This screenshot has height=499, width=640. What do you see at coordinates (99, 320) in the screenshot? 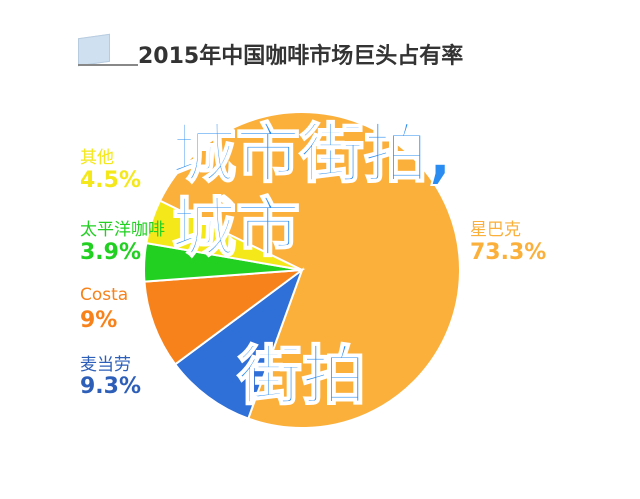
I see `label-costa-pct: 9%` at bounding box center [99, 320].